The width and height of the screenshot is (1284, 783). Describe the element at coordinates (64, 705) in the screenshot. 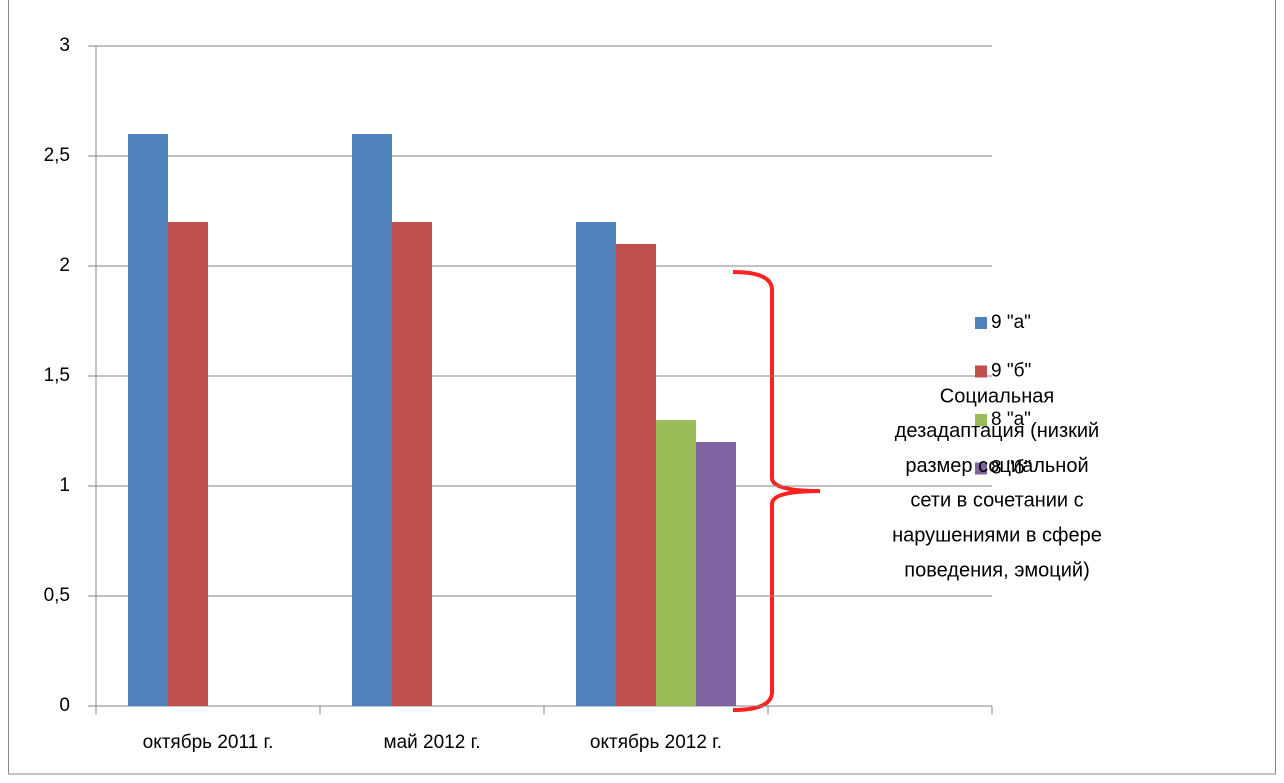

I see `y-tick-label: 0` at that location.